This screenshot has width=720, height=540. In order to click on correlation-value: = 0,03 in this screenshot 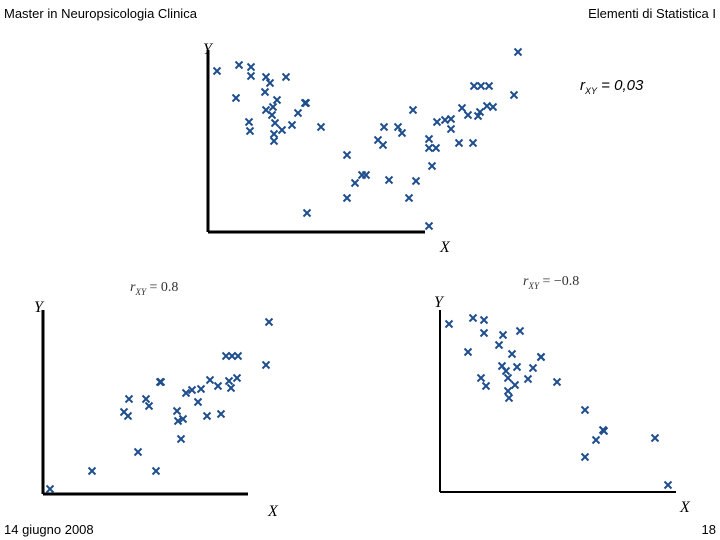, I will do `click(620, 85)`.